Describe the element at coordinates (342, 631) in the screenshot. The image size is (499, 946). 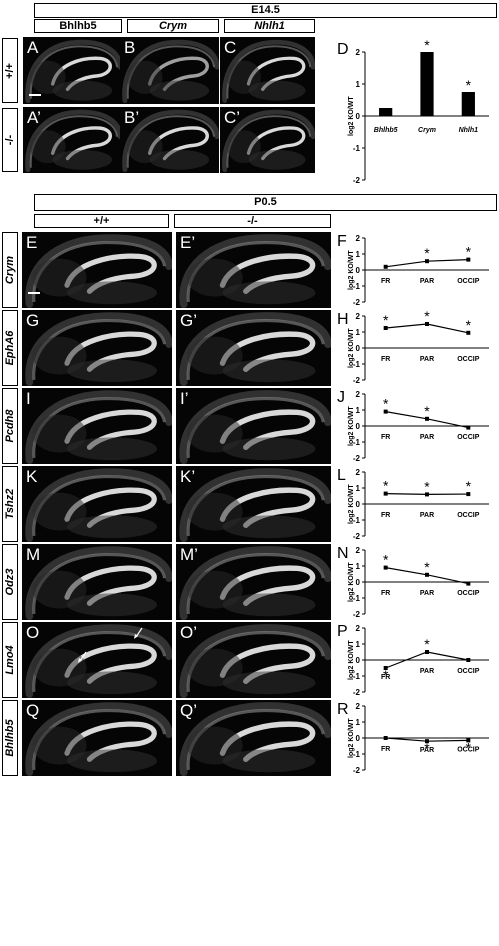
I see `panel-letter: P` at that location.